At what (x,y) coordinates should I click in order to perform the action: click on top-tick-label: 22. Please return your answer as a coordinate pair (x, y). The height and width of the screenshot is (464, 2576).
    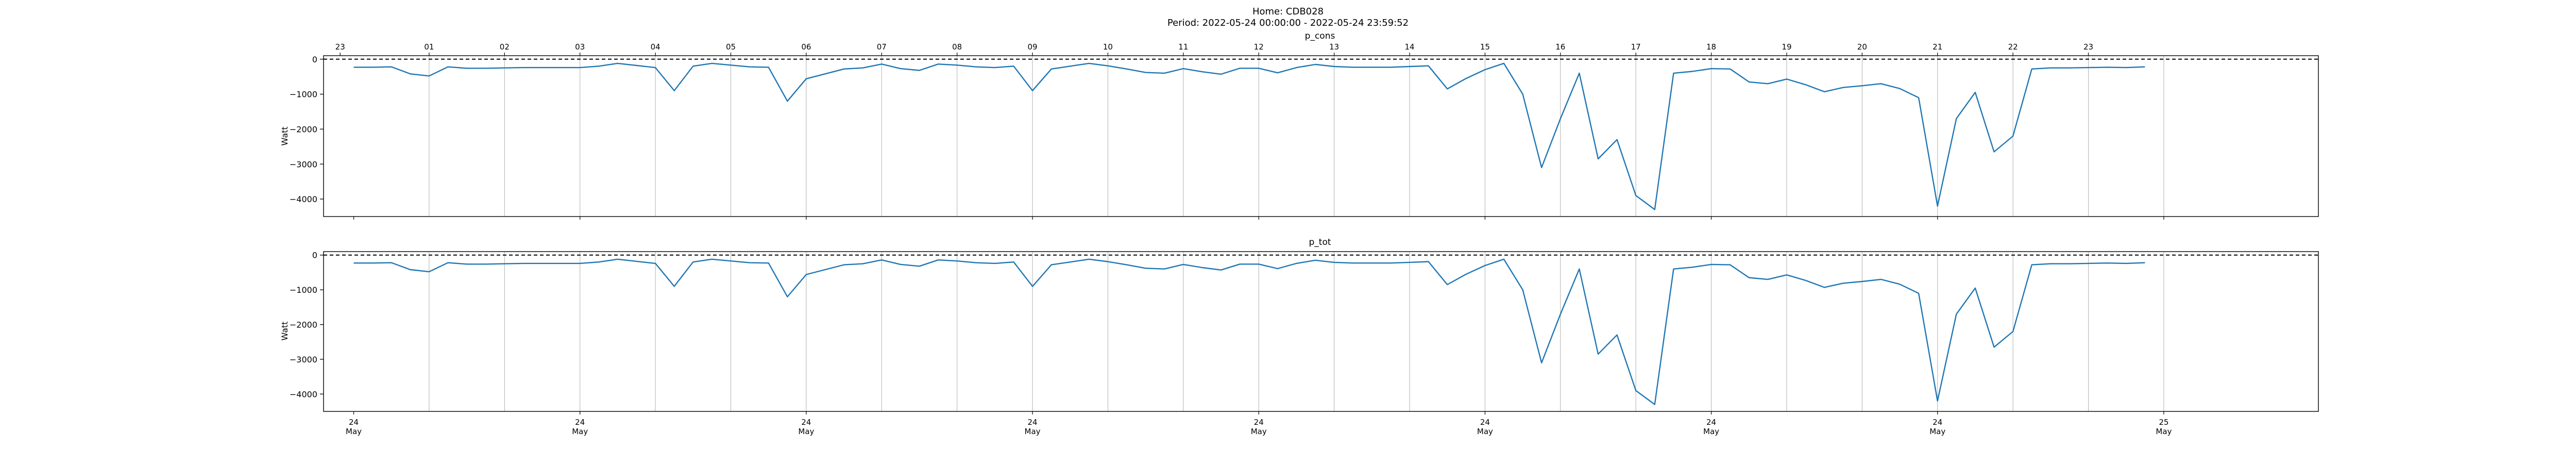
    Looking at the image, I should click on (2013, 47).